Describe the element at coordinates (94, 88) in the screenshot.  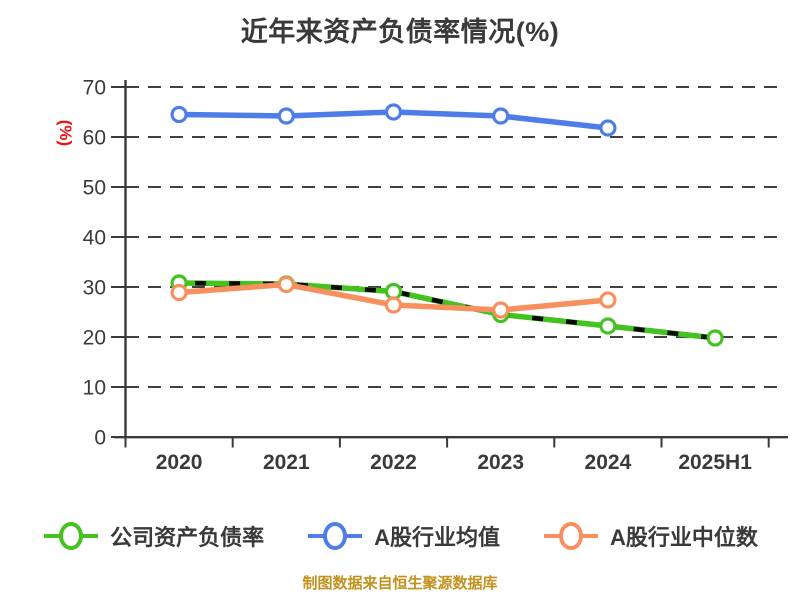
I see `y-tick-label: 70` at that location.